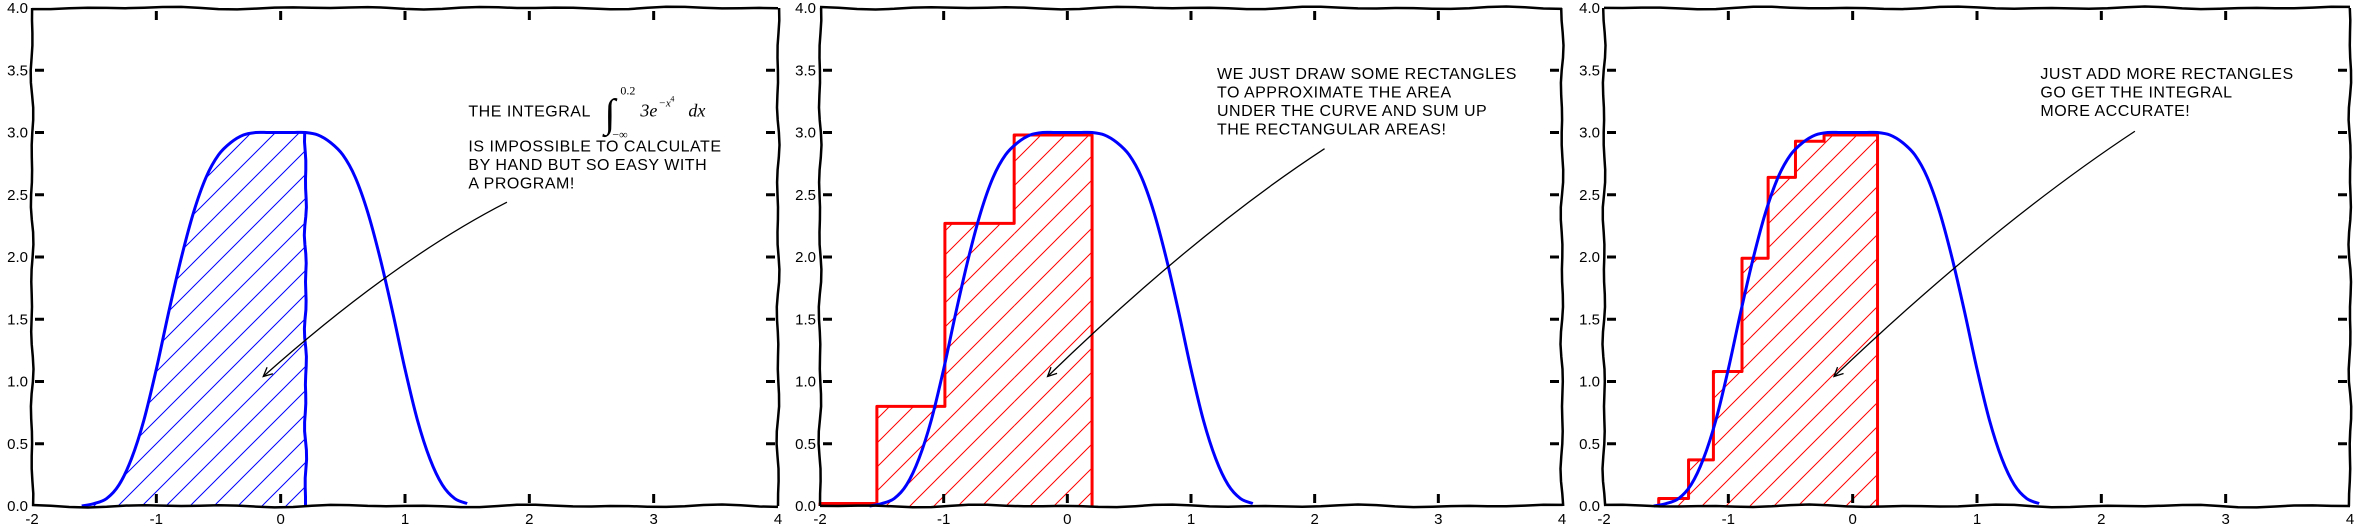 The height and width of the screenshot is (527, 2358). What do you see at coordinates (2115, 111) in the screenshot?
I see `annotation-line: MORE ACCURATE!` at bounding box center [2115, 111].